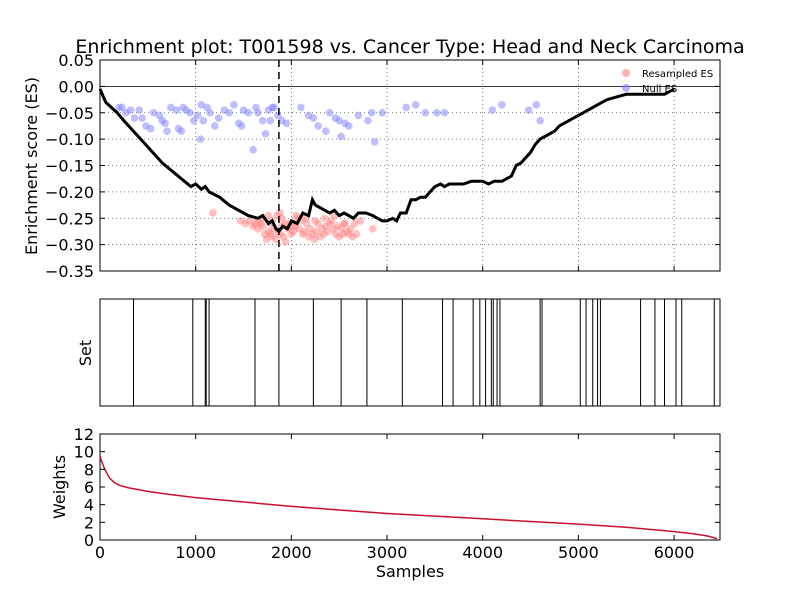 The height and width of the screenshot is (600, 800). What do you see at coordinates (100, 552) in the screenshot?
I see `weights-x-tick-label: 0` at bounding box center [100, 552].